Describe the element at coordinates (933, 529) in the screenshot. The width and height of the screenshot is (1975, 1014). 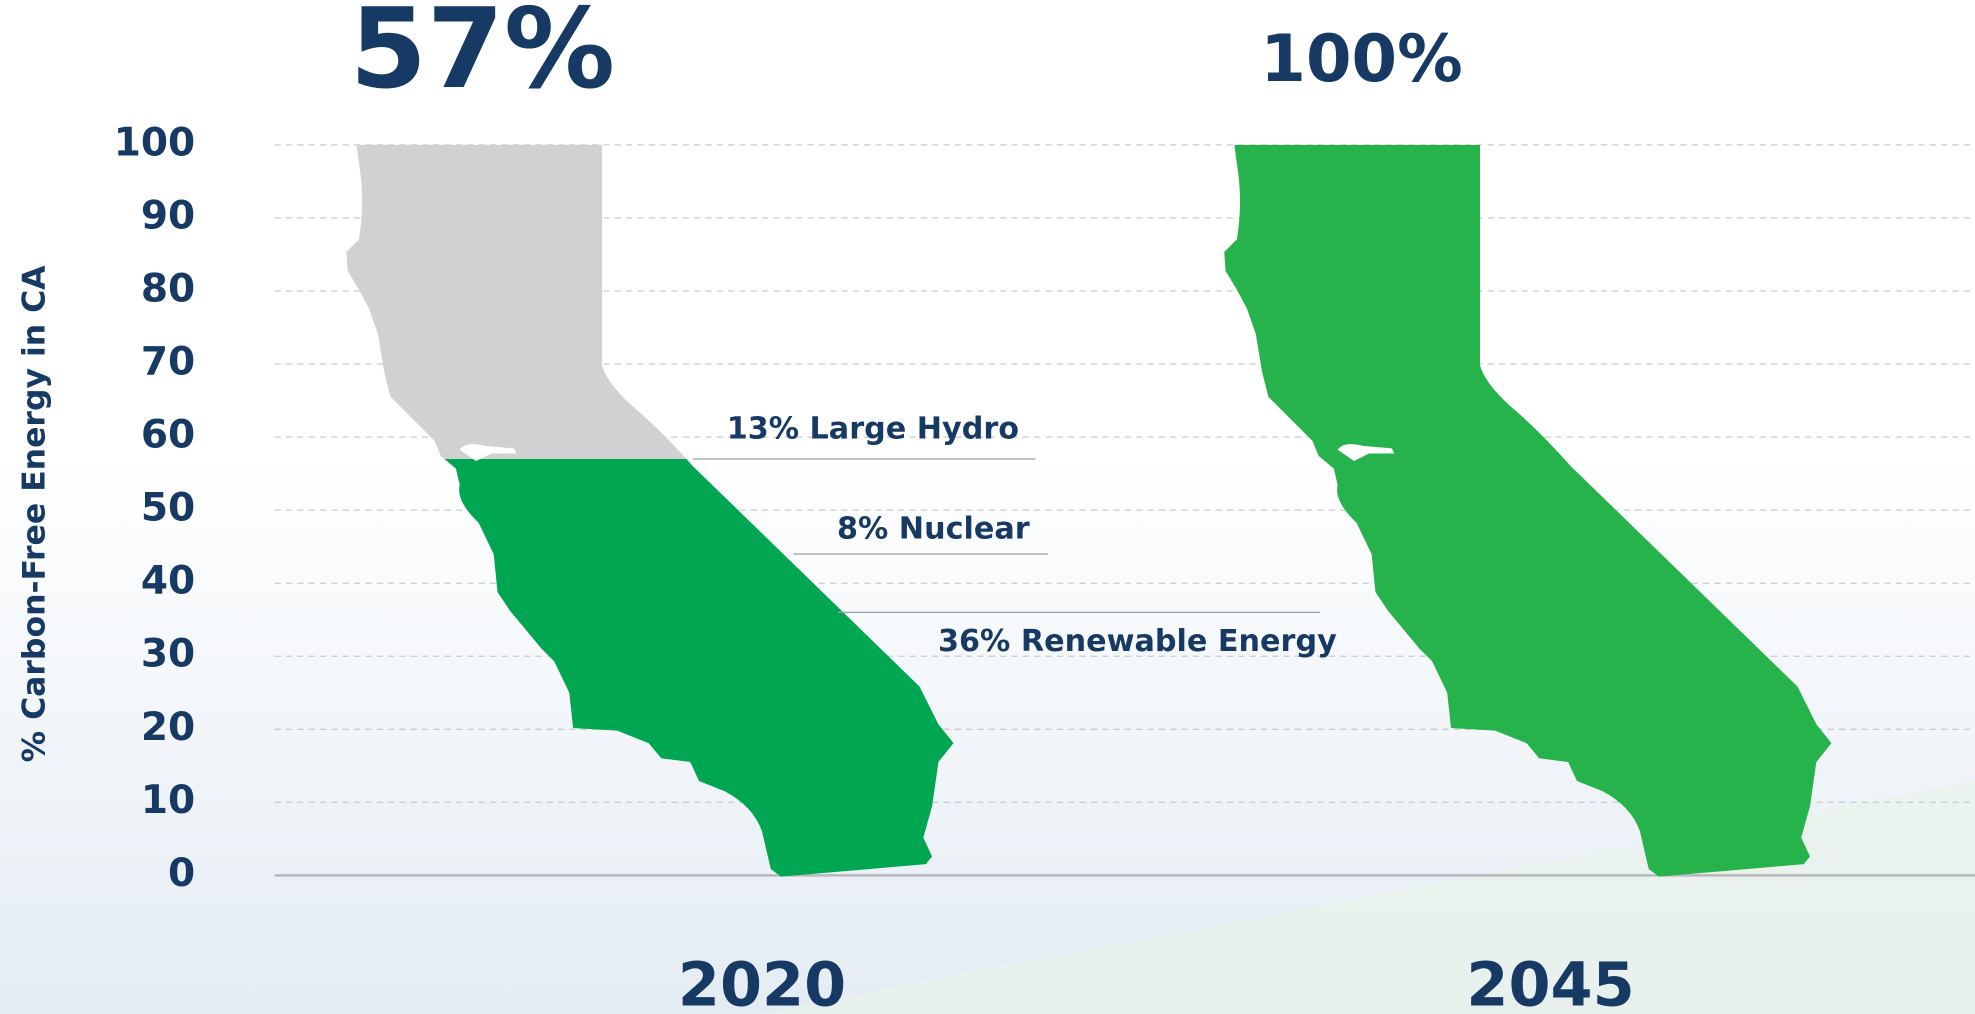
I see `segment-label: 8% Nuclear` at that location.